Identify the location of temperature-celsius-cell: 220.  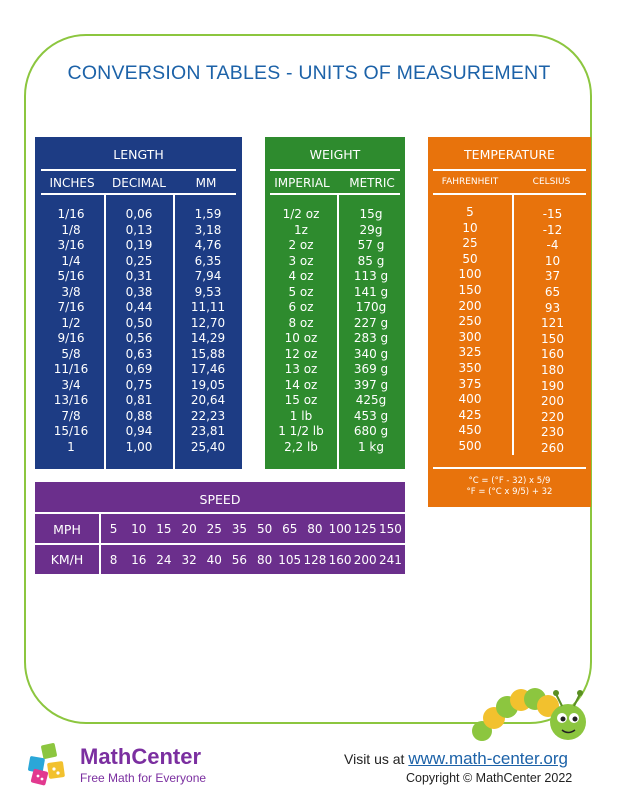
(552, 416).